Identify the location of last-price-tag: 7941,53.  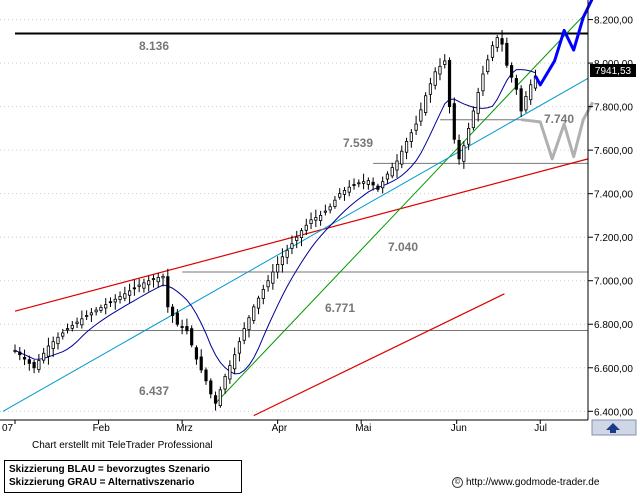
(613, 70).